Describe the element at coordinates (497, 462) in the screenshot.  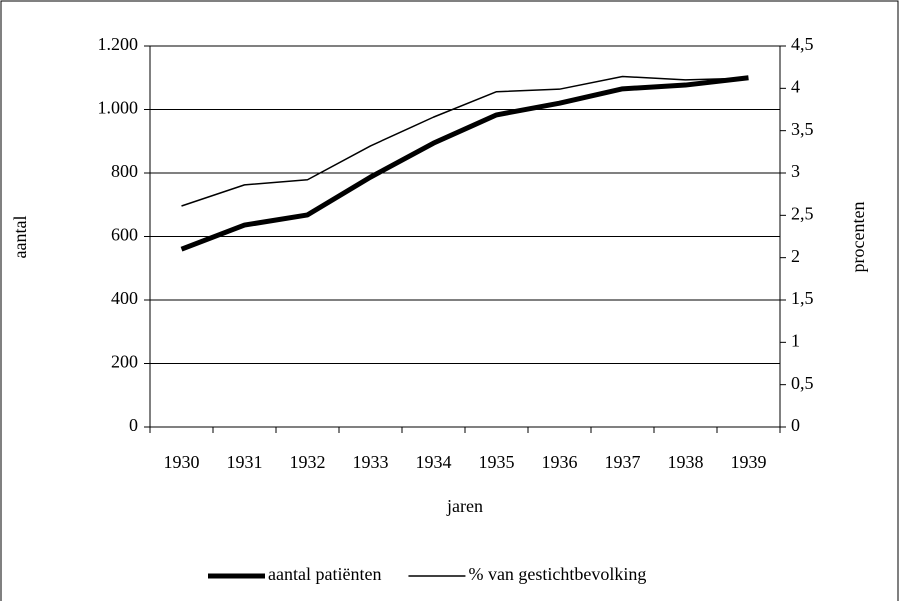
I see `x-tick-label: 1935` at that location.